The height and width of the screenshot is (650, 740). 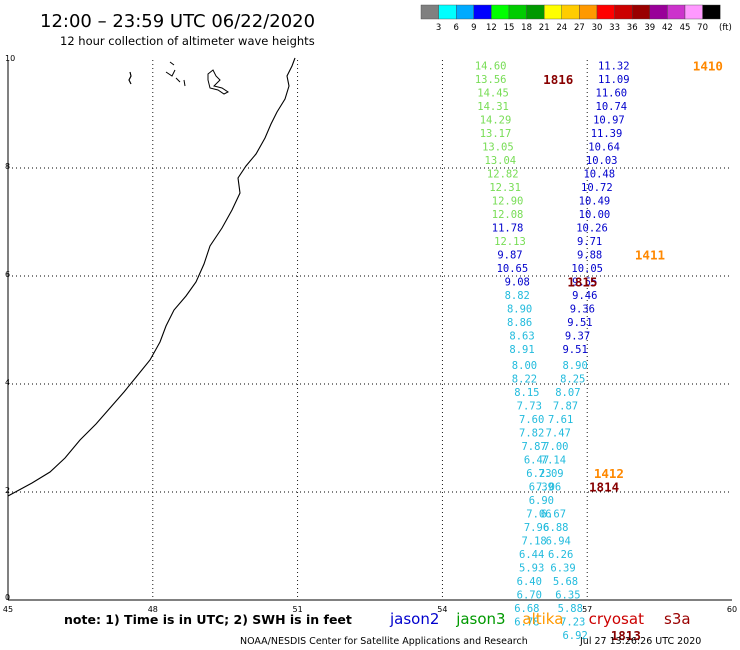 What do you see at coordinates (595, 201) in the screenshot?
I see `swh-value-right-track: 10.49` at bounding box center [595, 201].